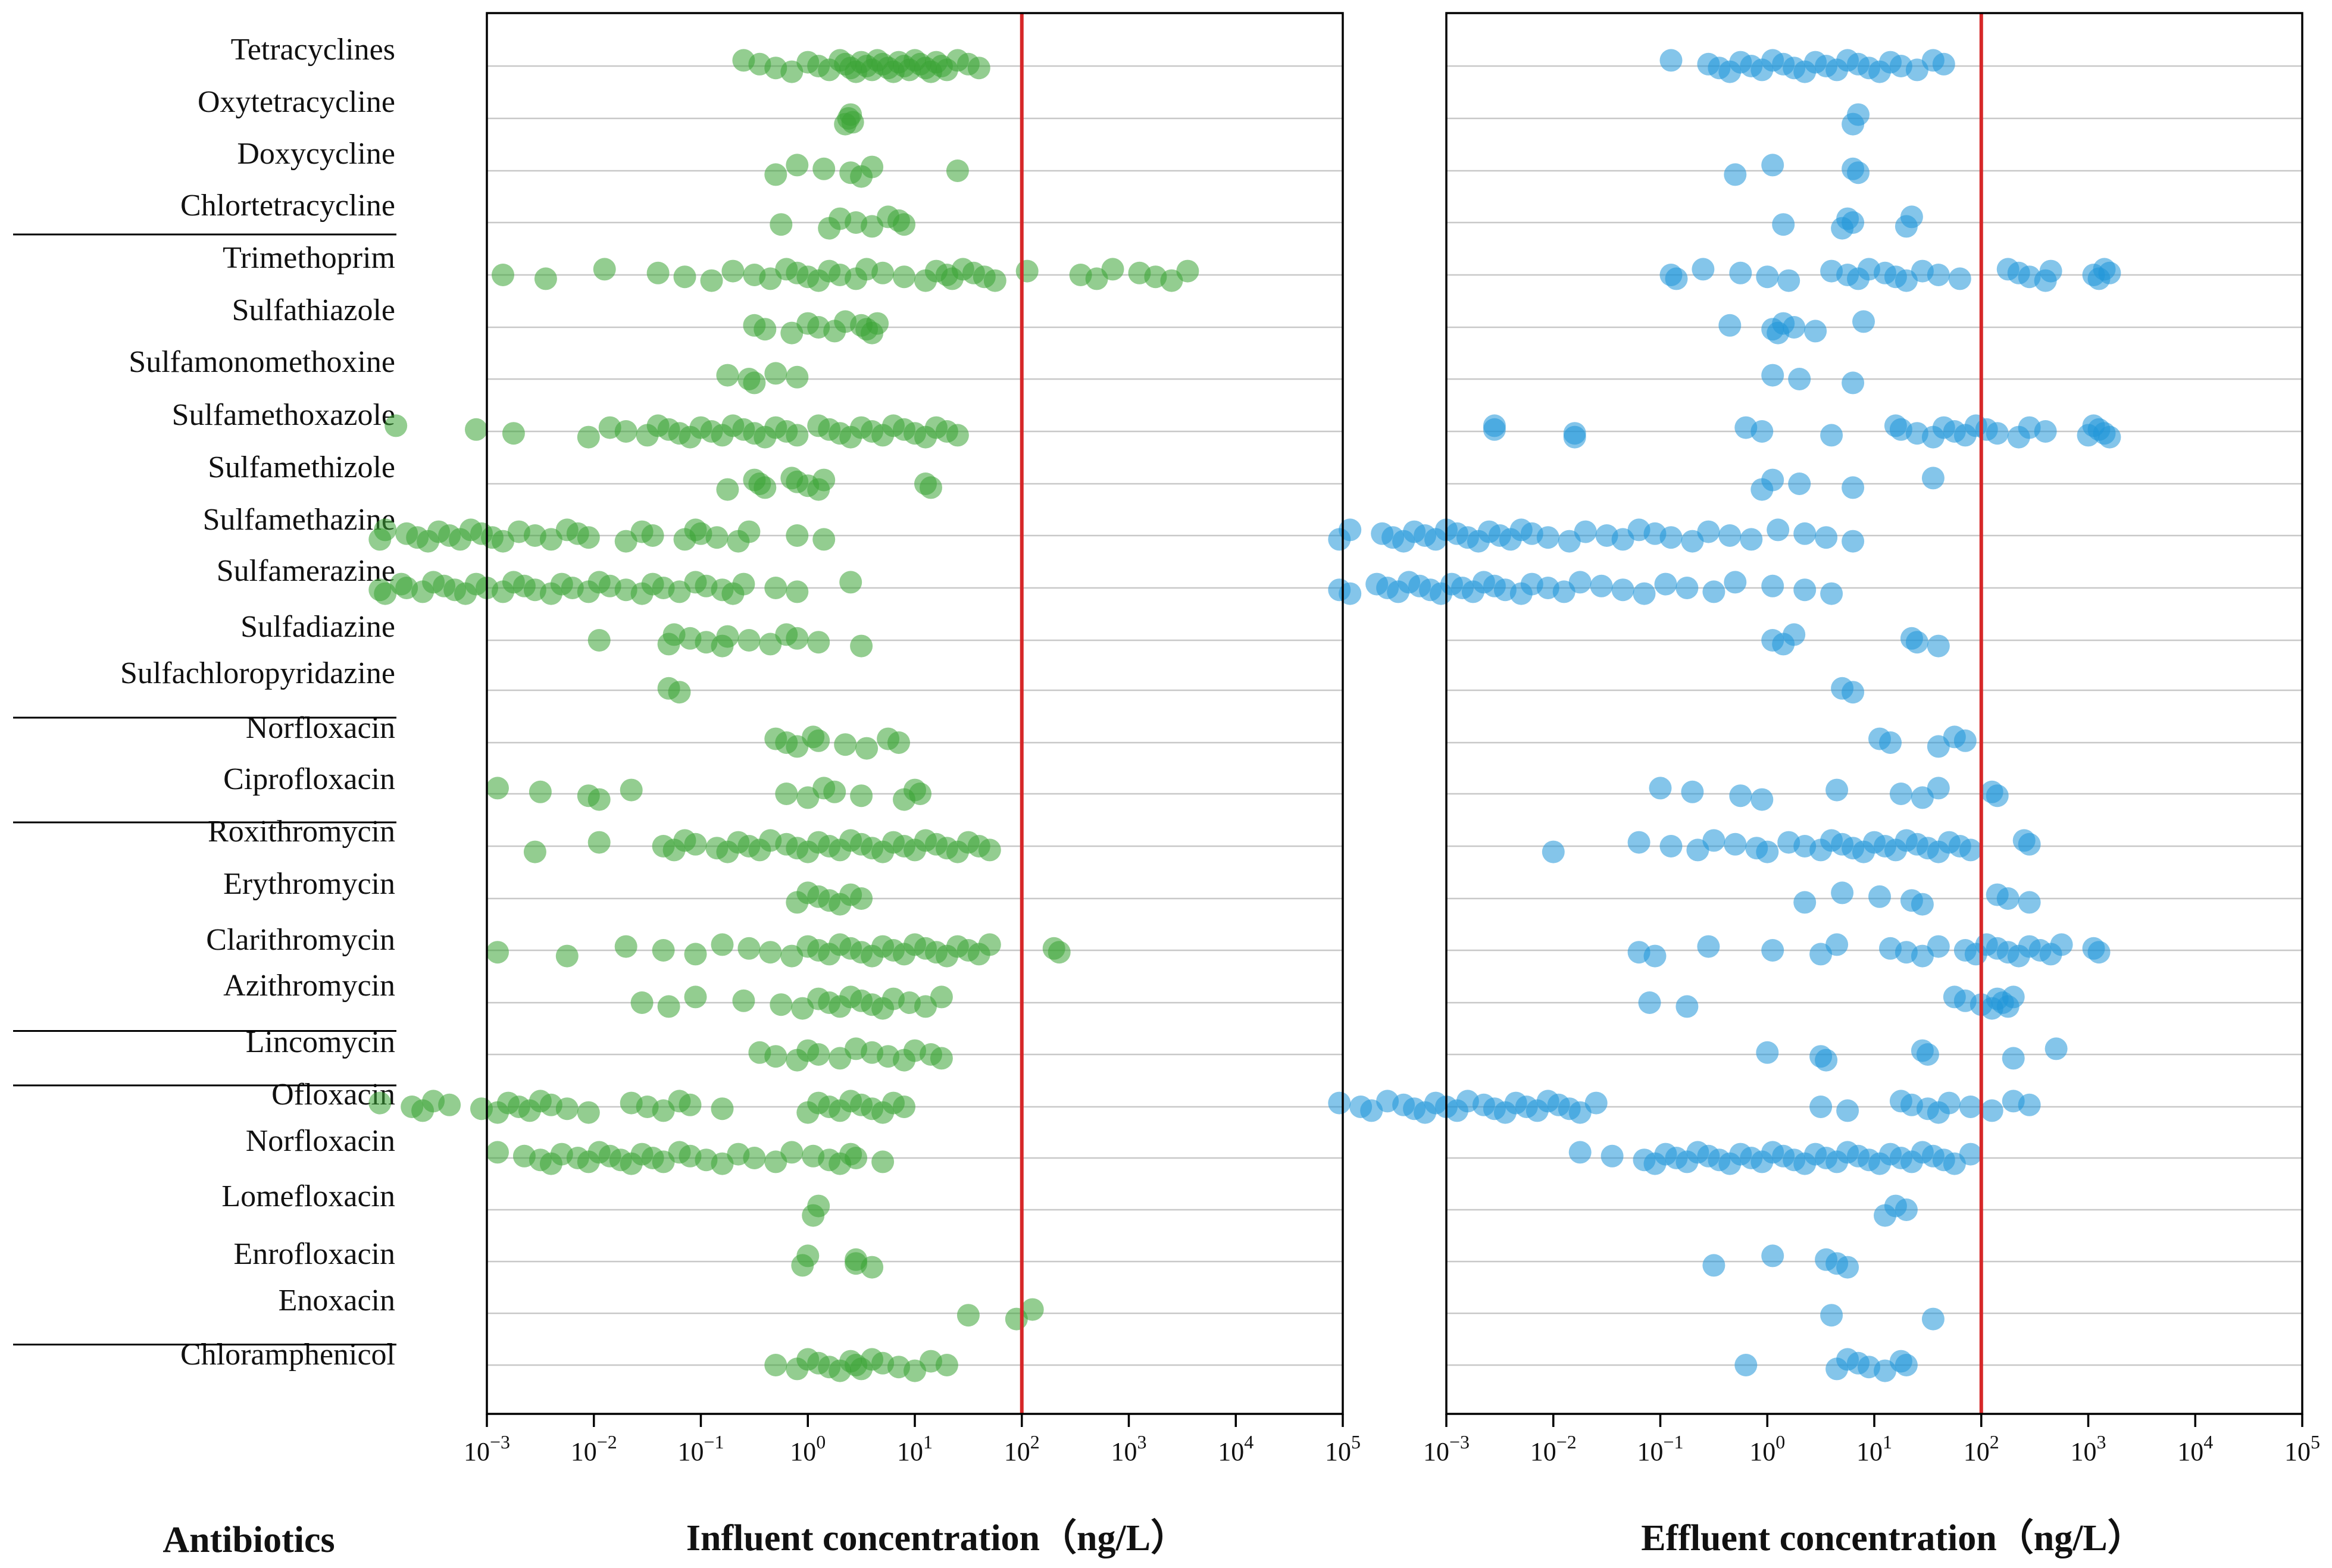 This screenshot has width=2332, height=1568. I want to click on effluent-axis-title: Effluent concentration（ng/L）, so click(1893, 1538).